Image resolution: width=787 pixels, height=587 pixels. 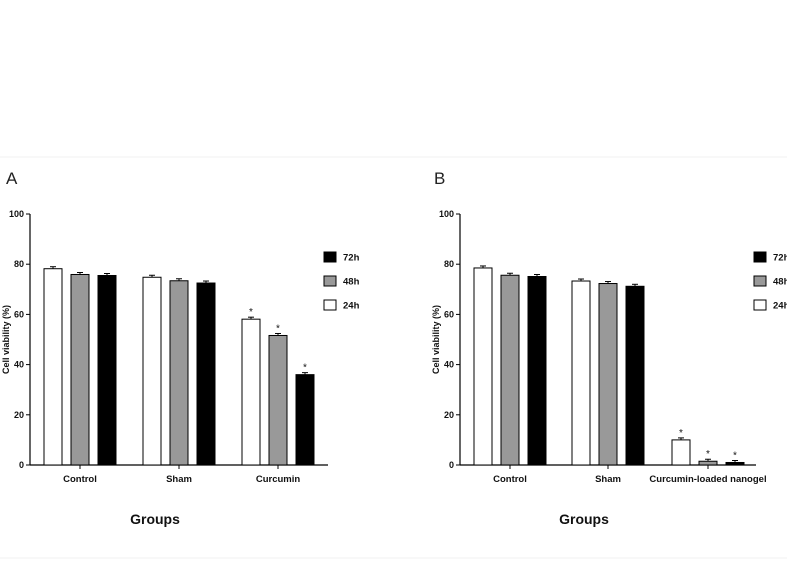 What do you see at coordinates (707, 479) in the screenshot?
I see `x-category-label: Curcumin-loaded nanogel` at bounding box center [707, 479].